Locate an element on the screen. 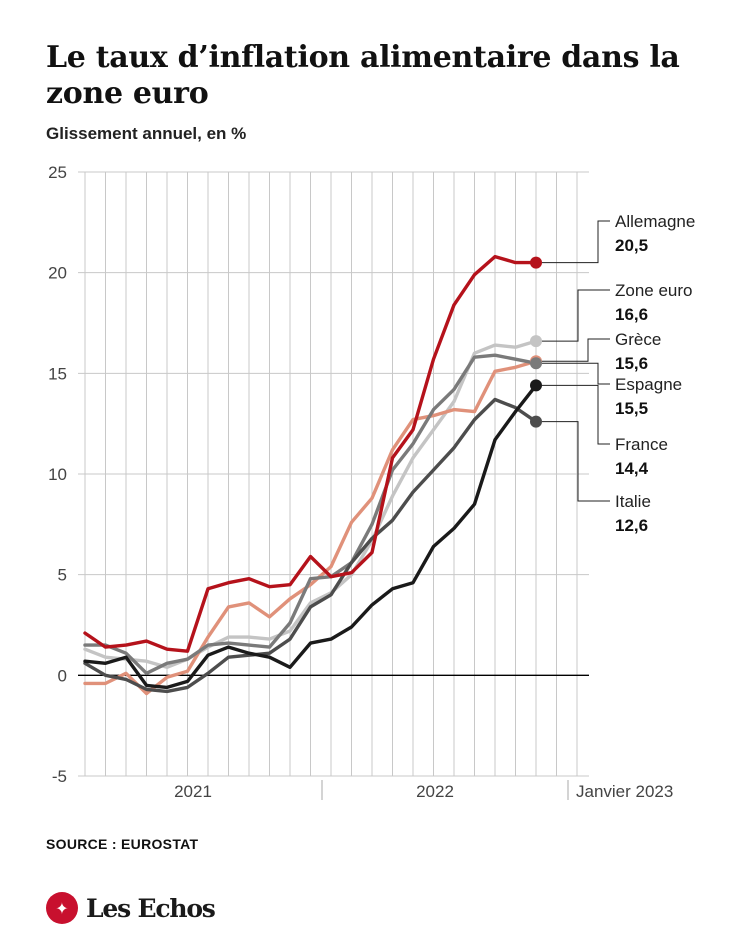  les-echos-bird-icon: ✦ is located at coordinates (62, 908).